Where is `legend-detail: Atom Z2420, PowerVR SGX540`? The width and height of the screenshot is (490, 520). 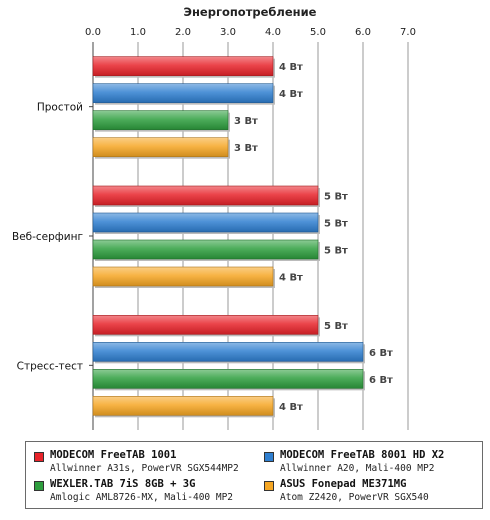
legend-detail: Atom Z2420, PowerVR SGX540 is located at coordinates (354, 497).